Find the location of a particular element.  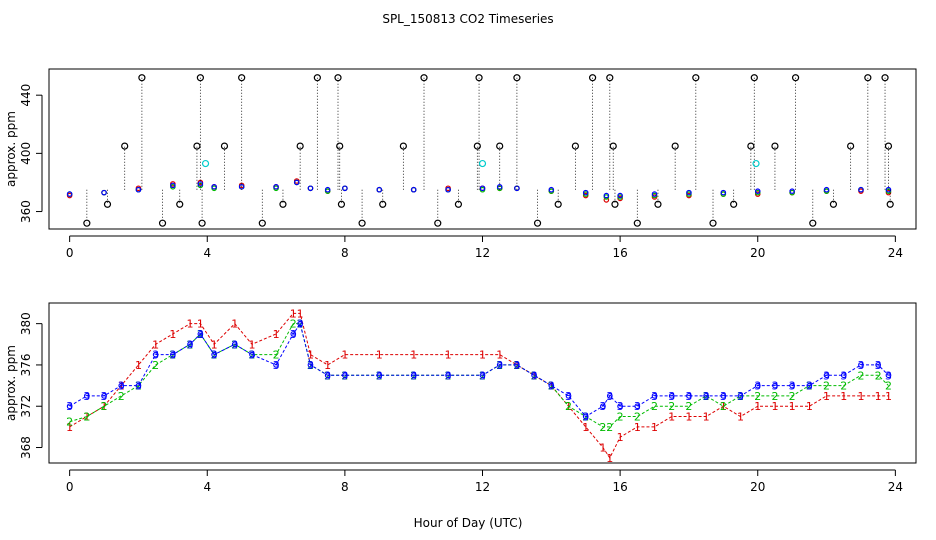

x-tick-label: 16 is located at coordinates (619, 487).